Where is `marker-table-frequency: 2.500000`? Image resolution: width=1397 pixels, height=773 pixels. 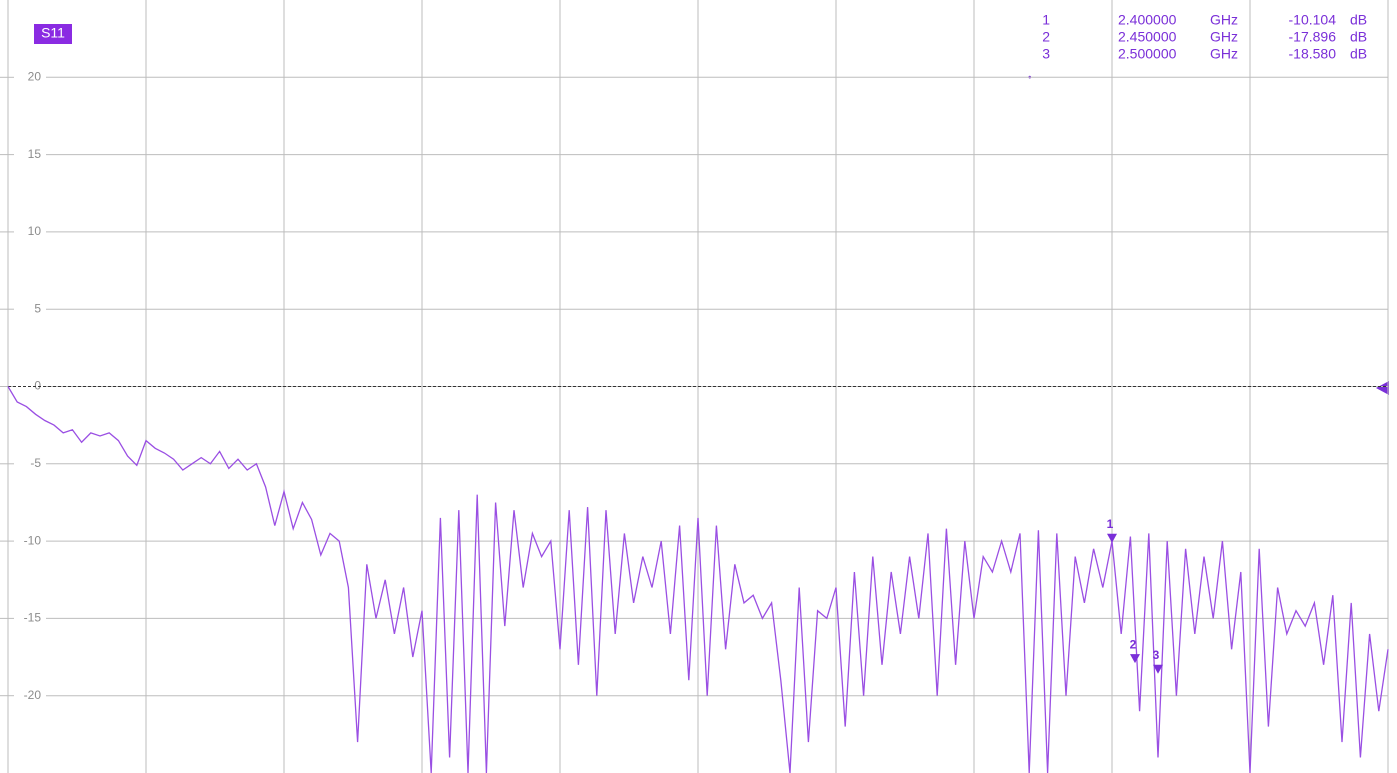 marker-table-frequency: 2.500000 is located at coordinates (1147, 54).